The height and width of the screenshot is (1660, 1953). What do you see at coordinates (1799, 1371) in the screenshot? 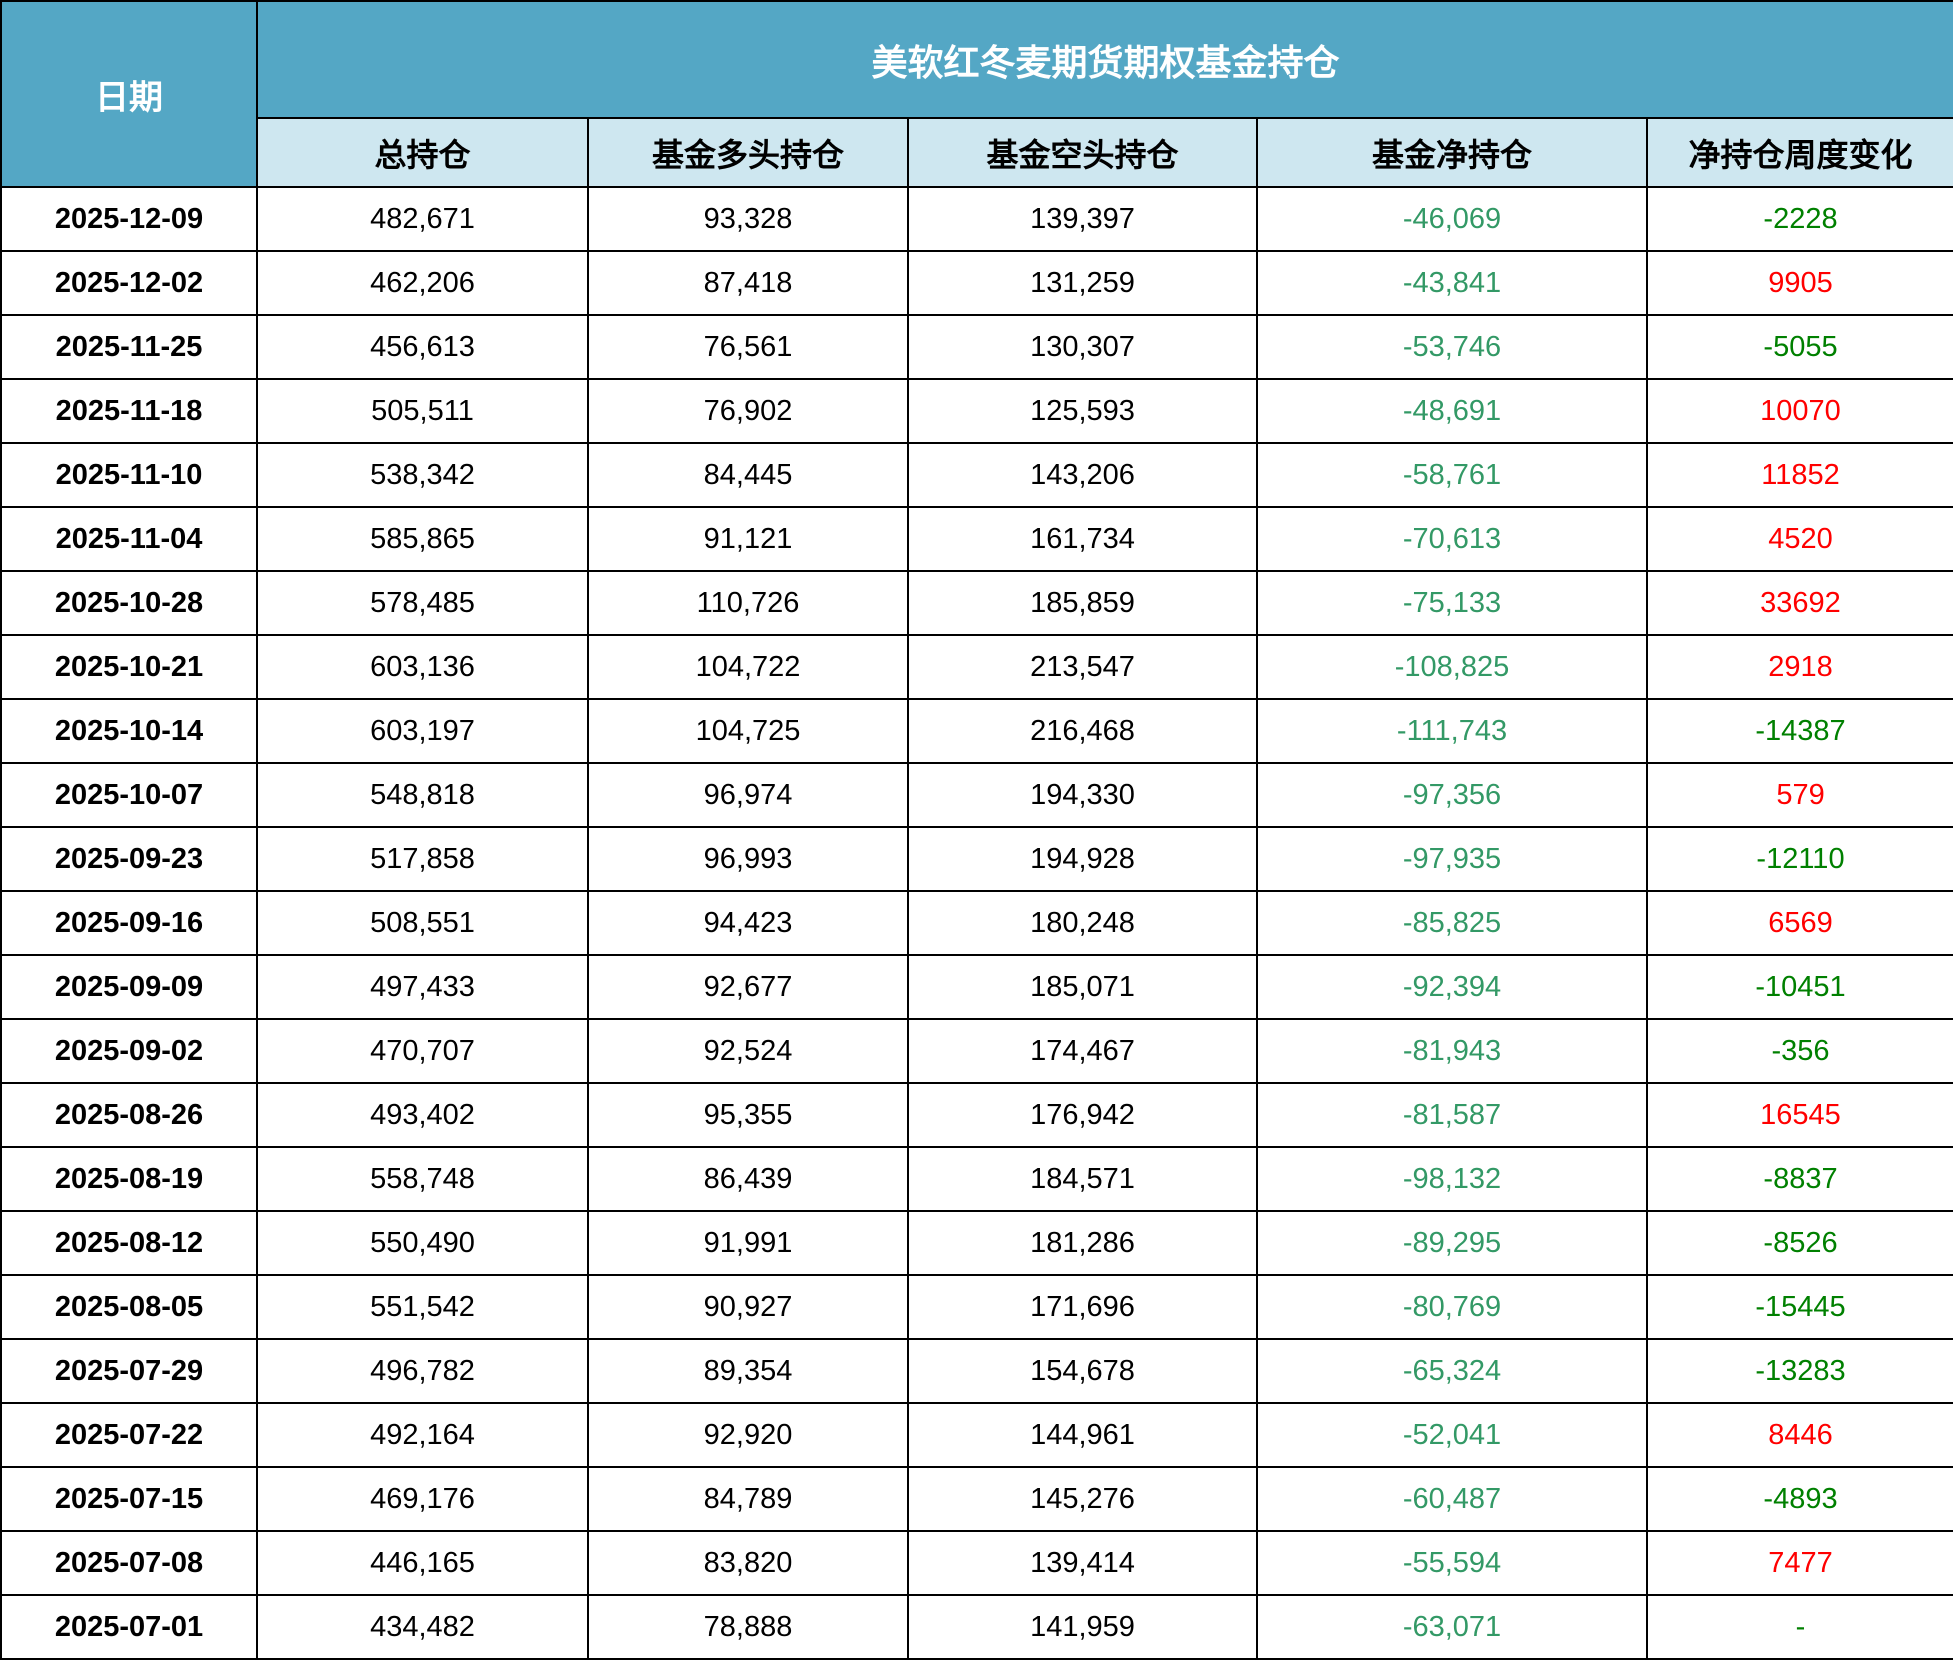
I see `net-weekly-change-cell: -13283` at bounding box center [1799, 1371].